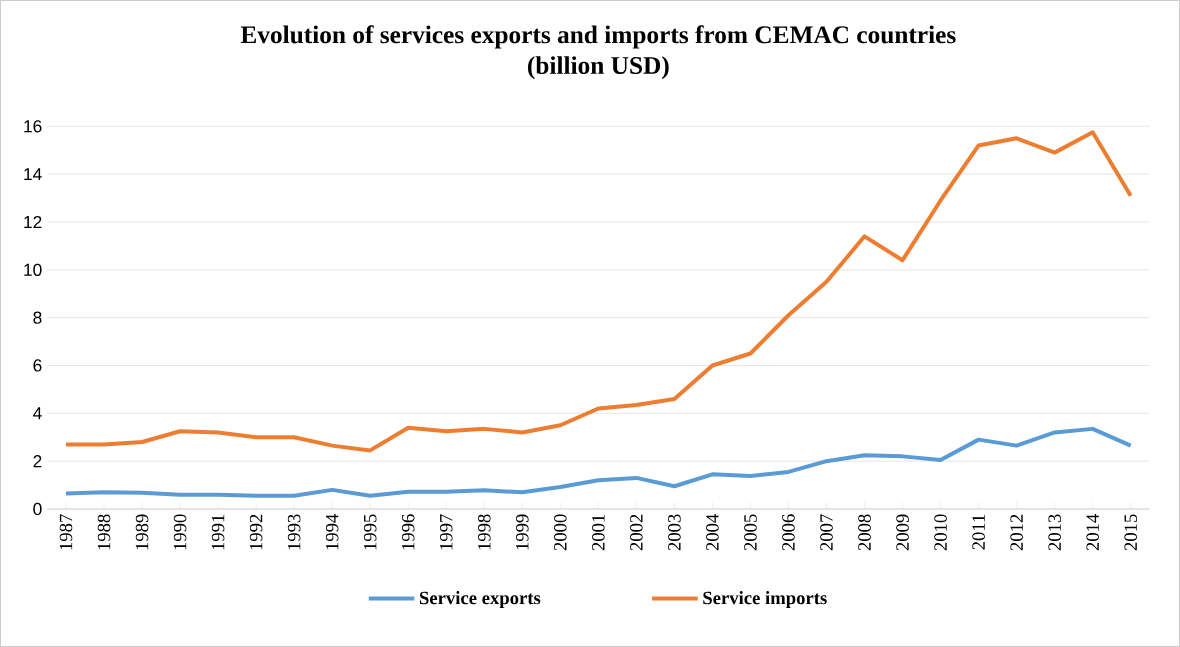 The width and height of the screenshot is (1180, 647). What do you see at coordinates (598, 462) in the screenshot?
I see `line-series` at bounding box center [598, 462].